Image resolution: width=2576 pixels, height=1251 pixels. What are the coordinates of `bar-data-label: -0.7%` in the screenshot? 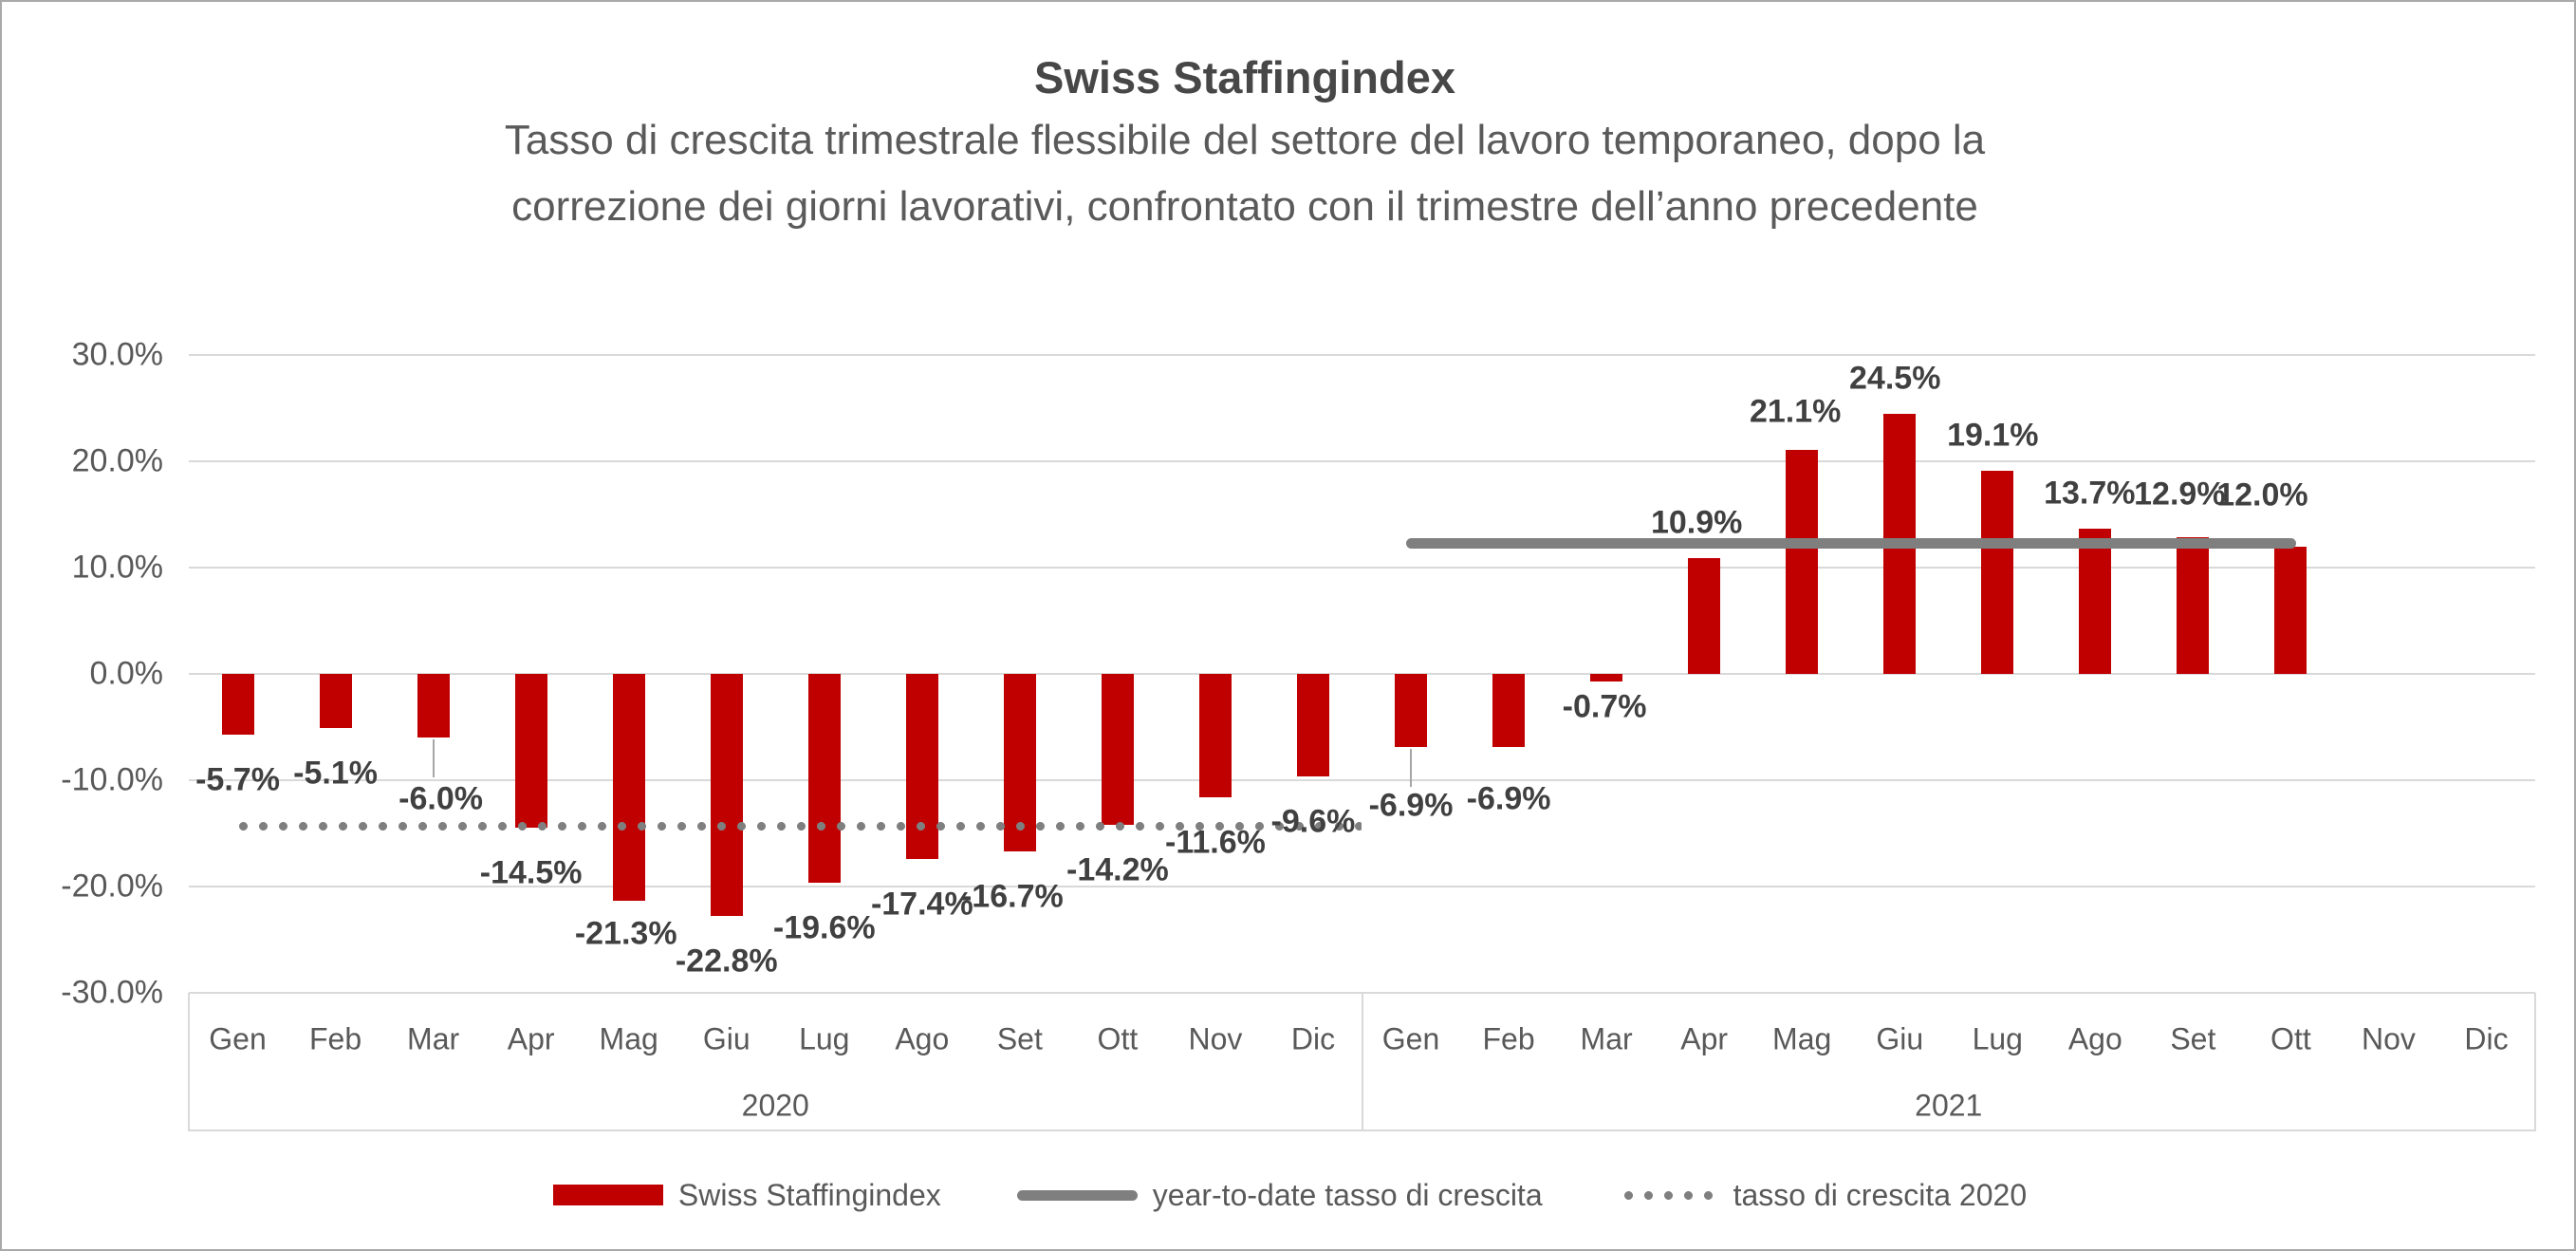 It's located at (1604, 706).